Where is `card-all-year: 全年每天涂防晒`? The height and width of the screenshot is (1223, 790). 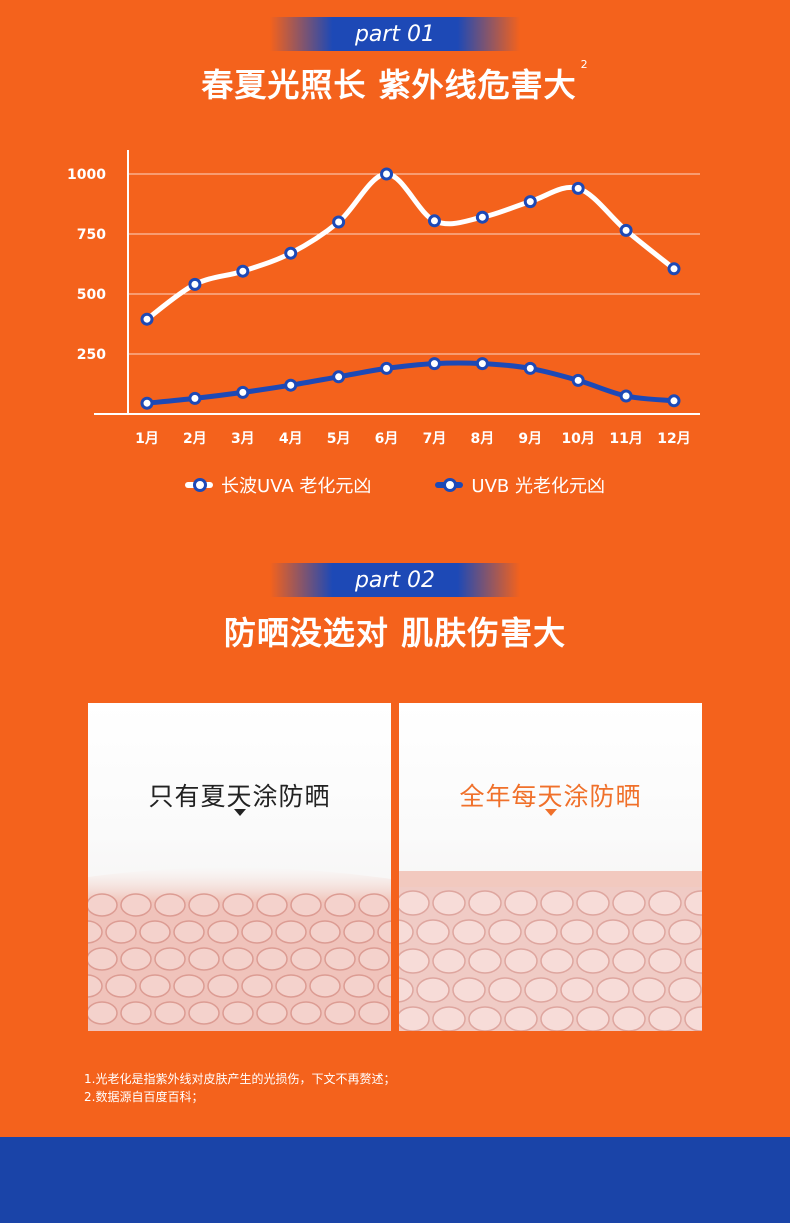 card-all-year: 全年每天涂防晒 is located at coordinates (550, 867).